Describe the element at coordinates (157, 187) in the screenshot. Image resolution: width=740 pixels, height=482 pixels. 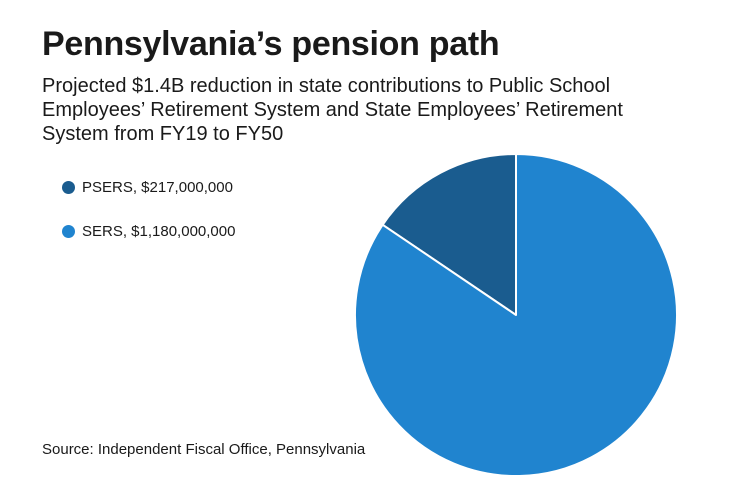
I see `legend-label-psers: PSERS, $217,000,000` at that location.